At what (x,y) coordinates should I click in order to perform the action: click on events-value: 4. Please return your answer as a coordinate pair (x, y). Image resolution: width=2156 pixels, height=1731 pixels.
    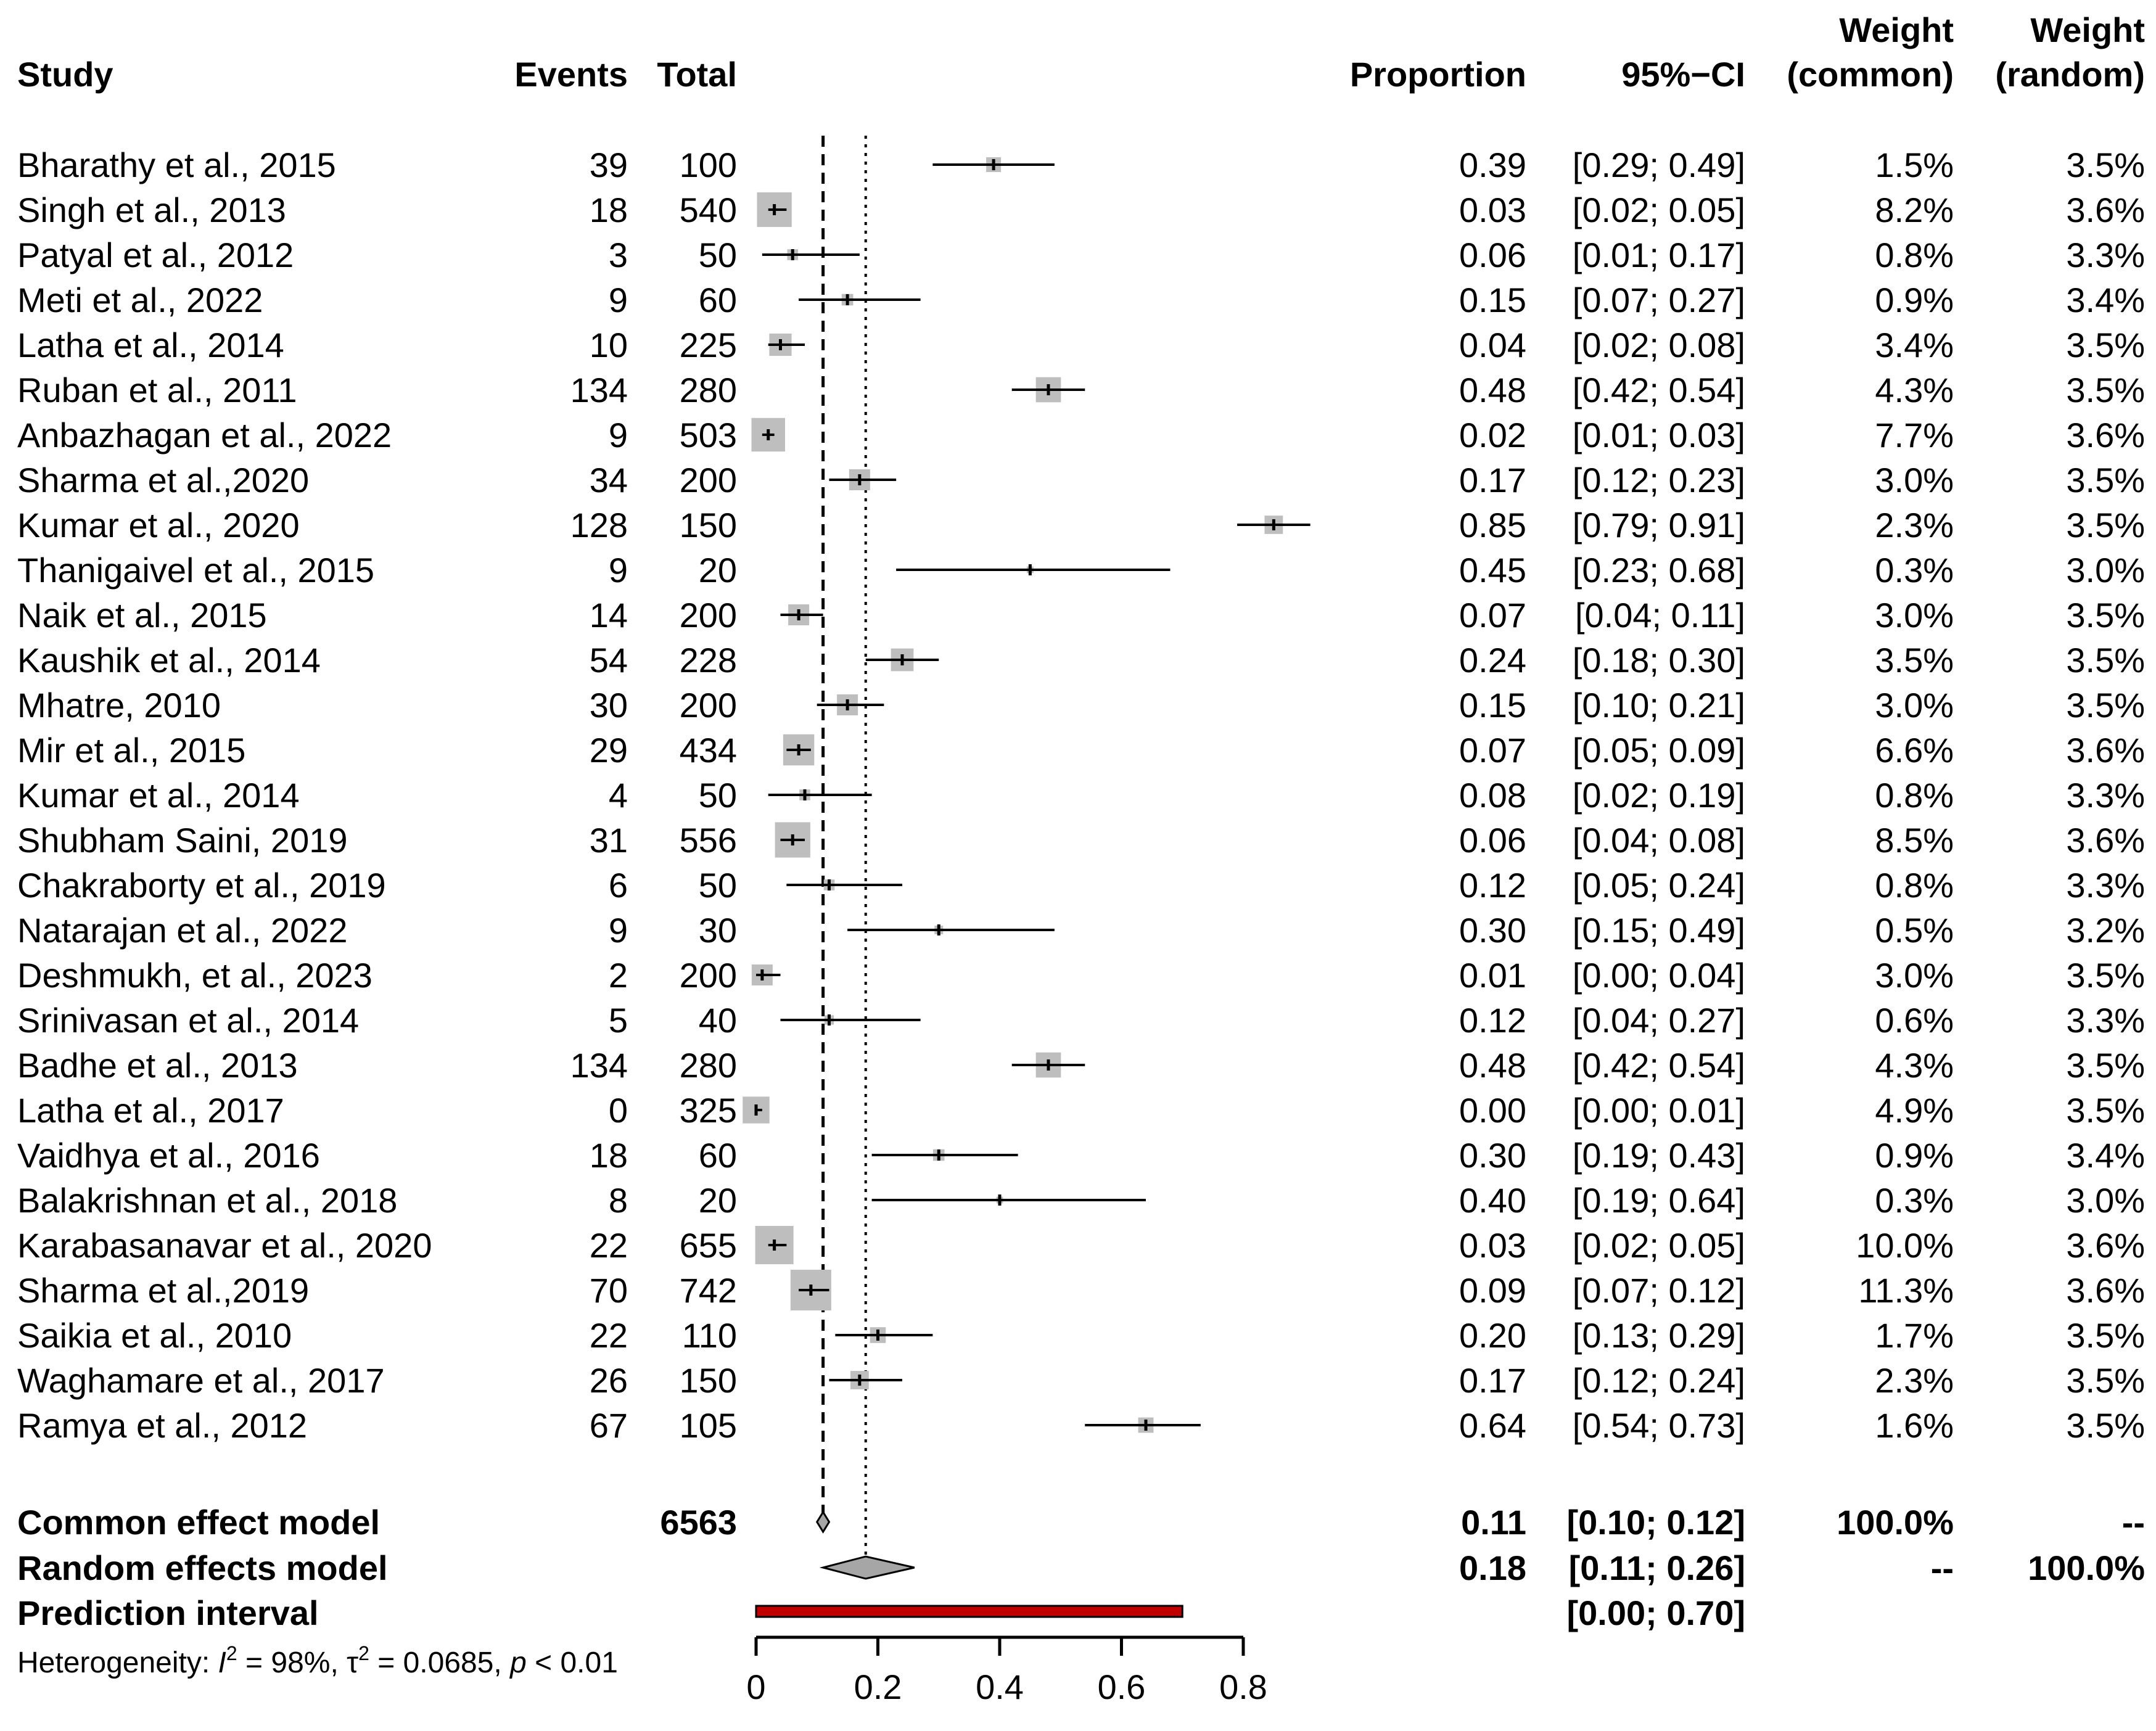
    Looking at the image, I should click on (618, 795).